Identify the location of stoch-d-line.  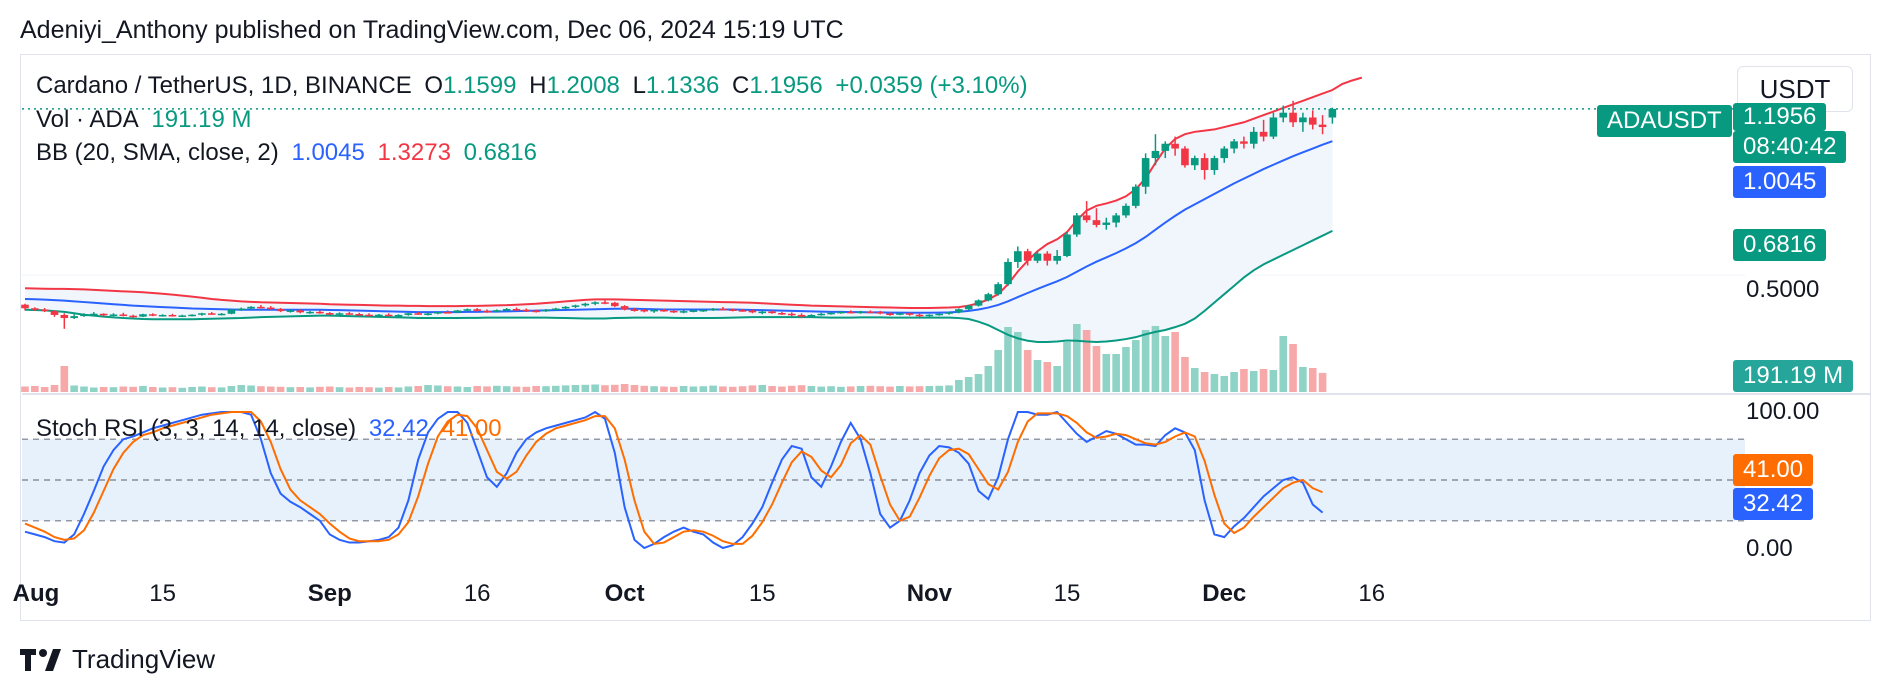
(673, 478).